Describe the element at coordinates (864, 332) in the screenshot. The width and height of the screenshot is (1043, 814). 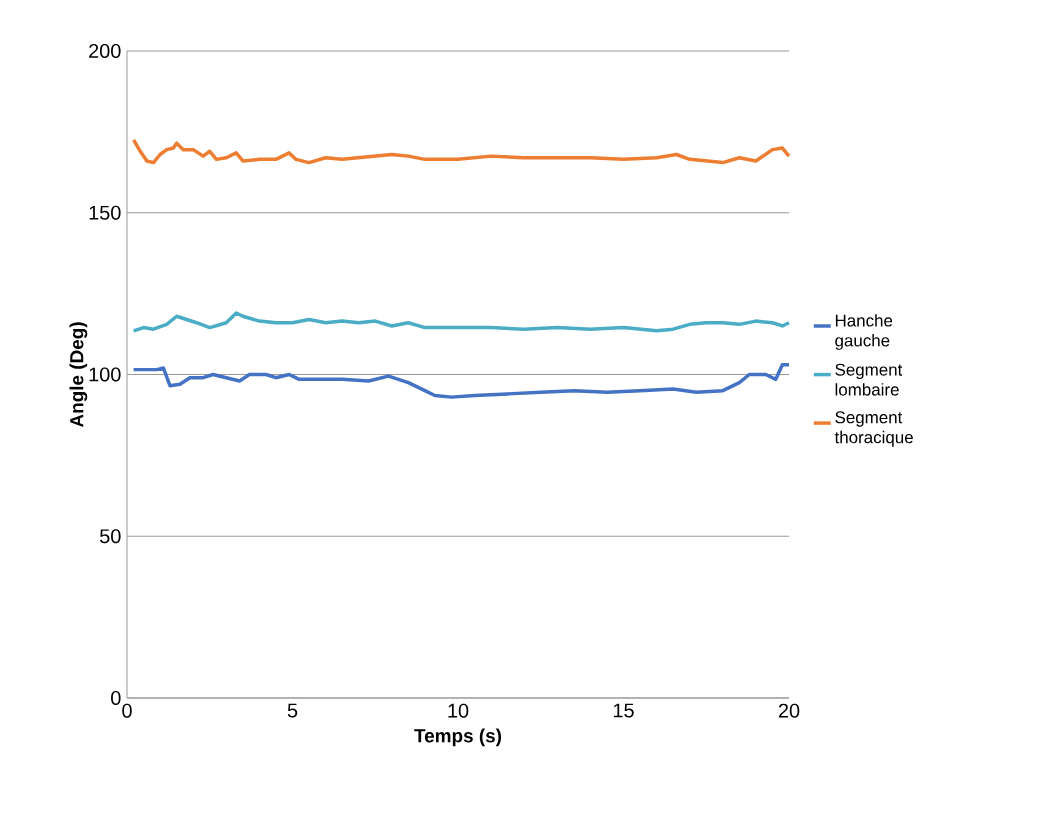
I see `legend-label: Hanche gauche` at that location.